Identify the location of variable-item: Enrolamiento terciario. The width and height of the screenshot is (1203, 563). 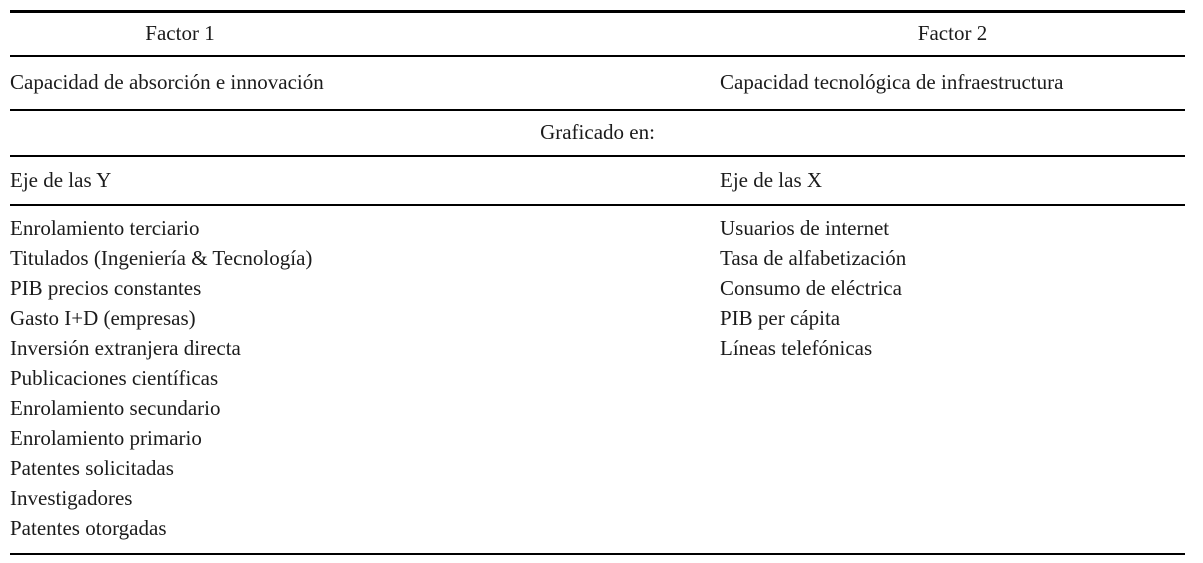
(105, 227).